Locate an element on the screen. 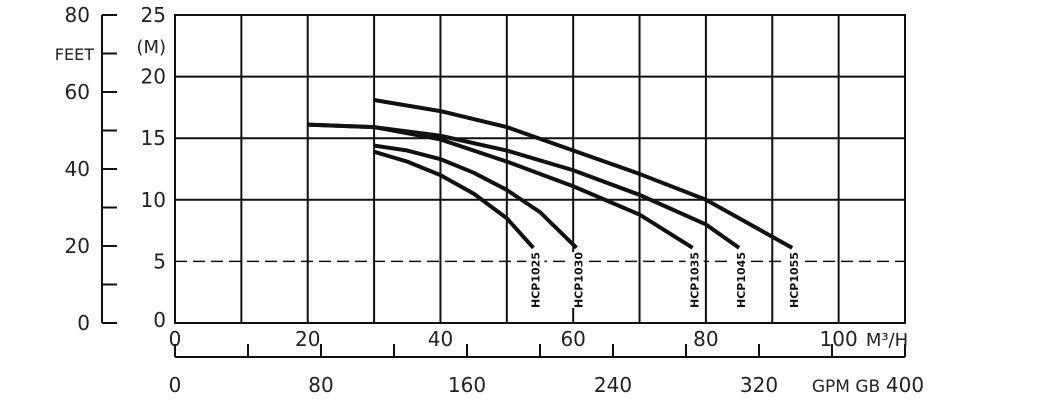  x-tick-label: 60 is located at coordinates (572, 339).